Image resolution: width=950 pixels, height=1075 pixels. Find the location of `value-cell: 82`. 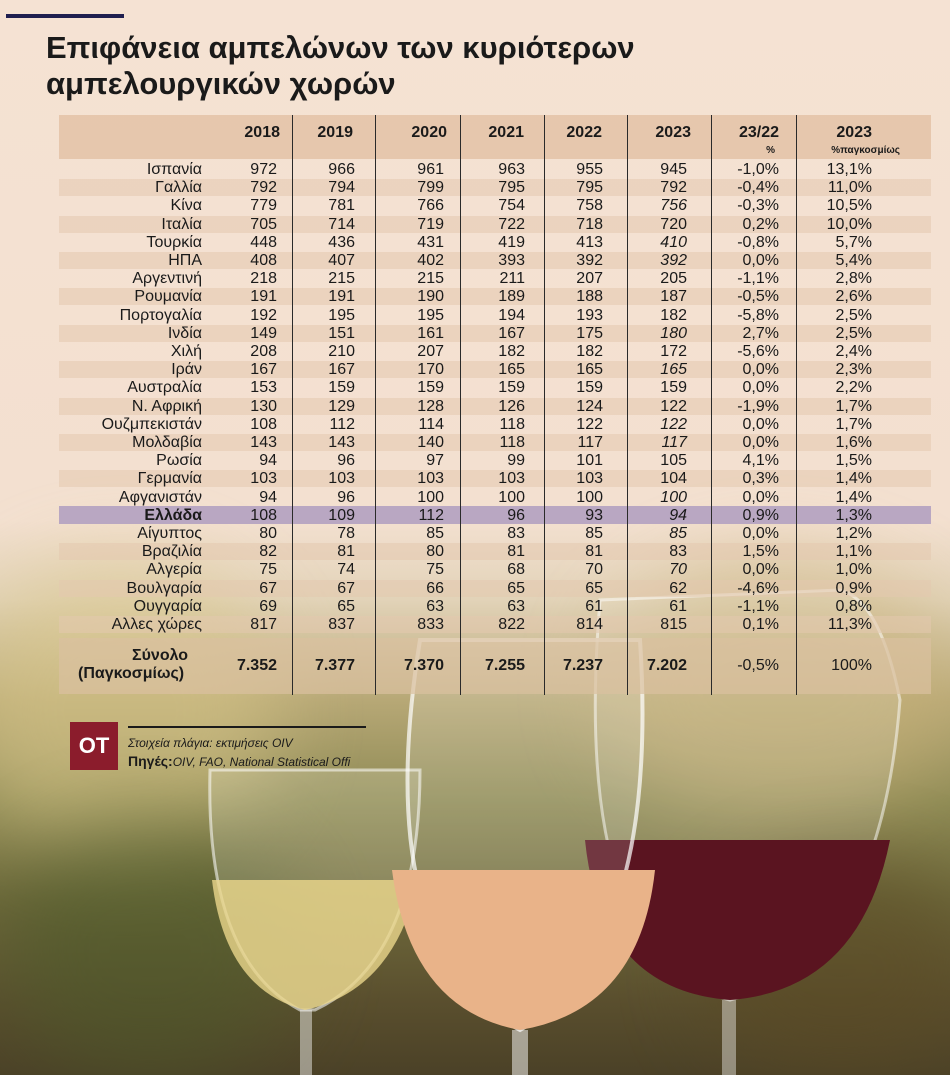

value-cell: 82 is located at coordinates (268, 552).